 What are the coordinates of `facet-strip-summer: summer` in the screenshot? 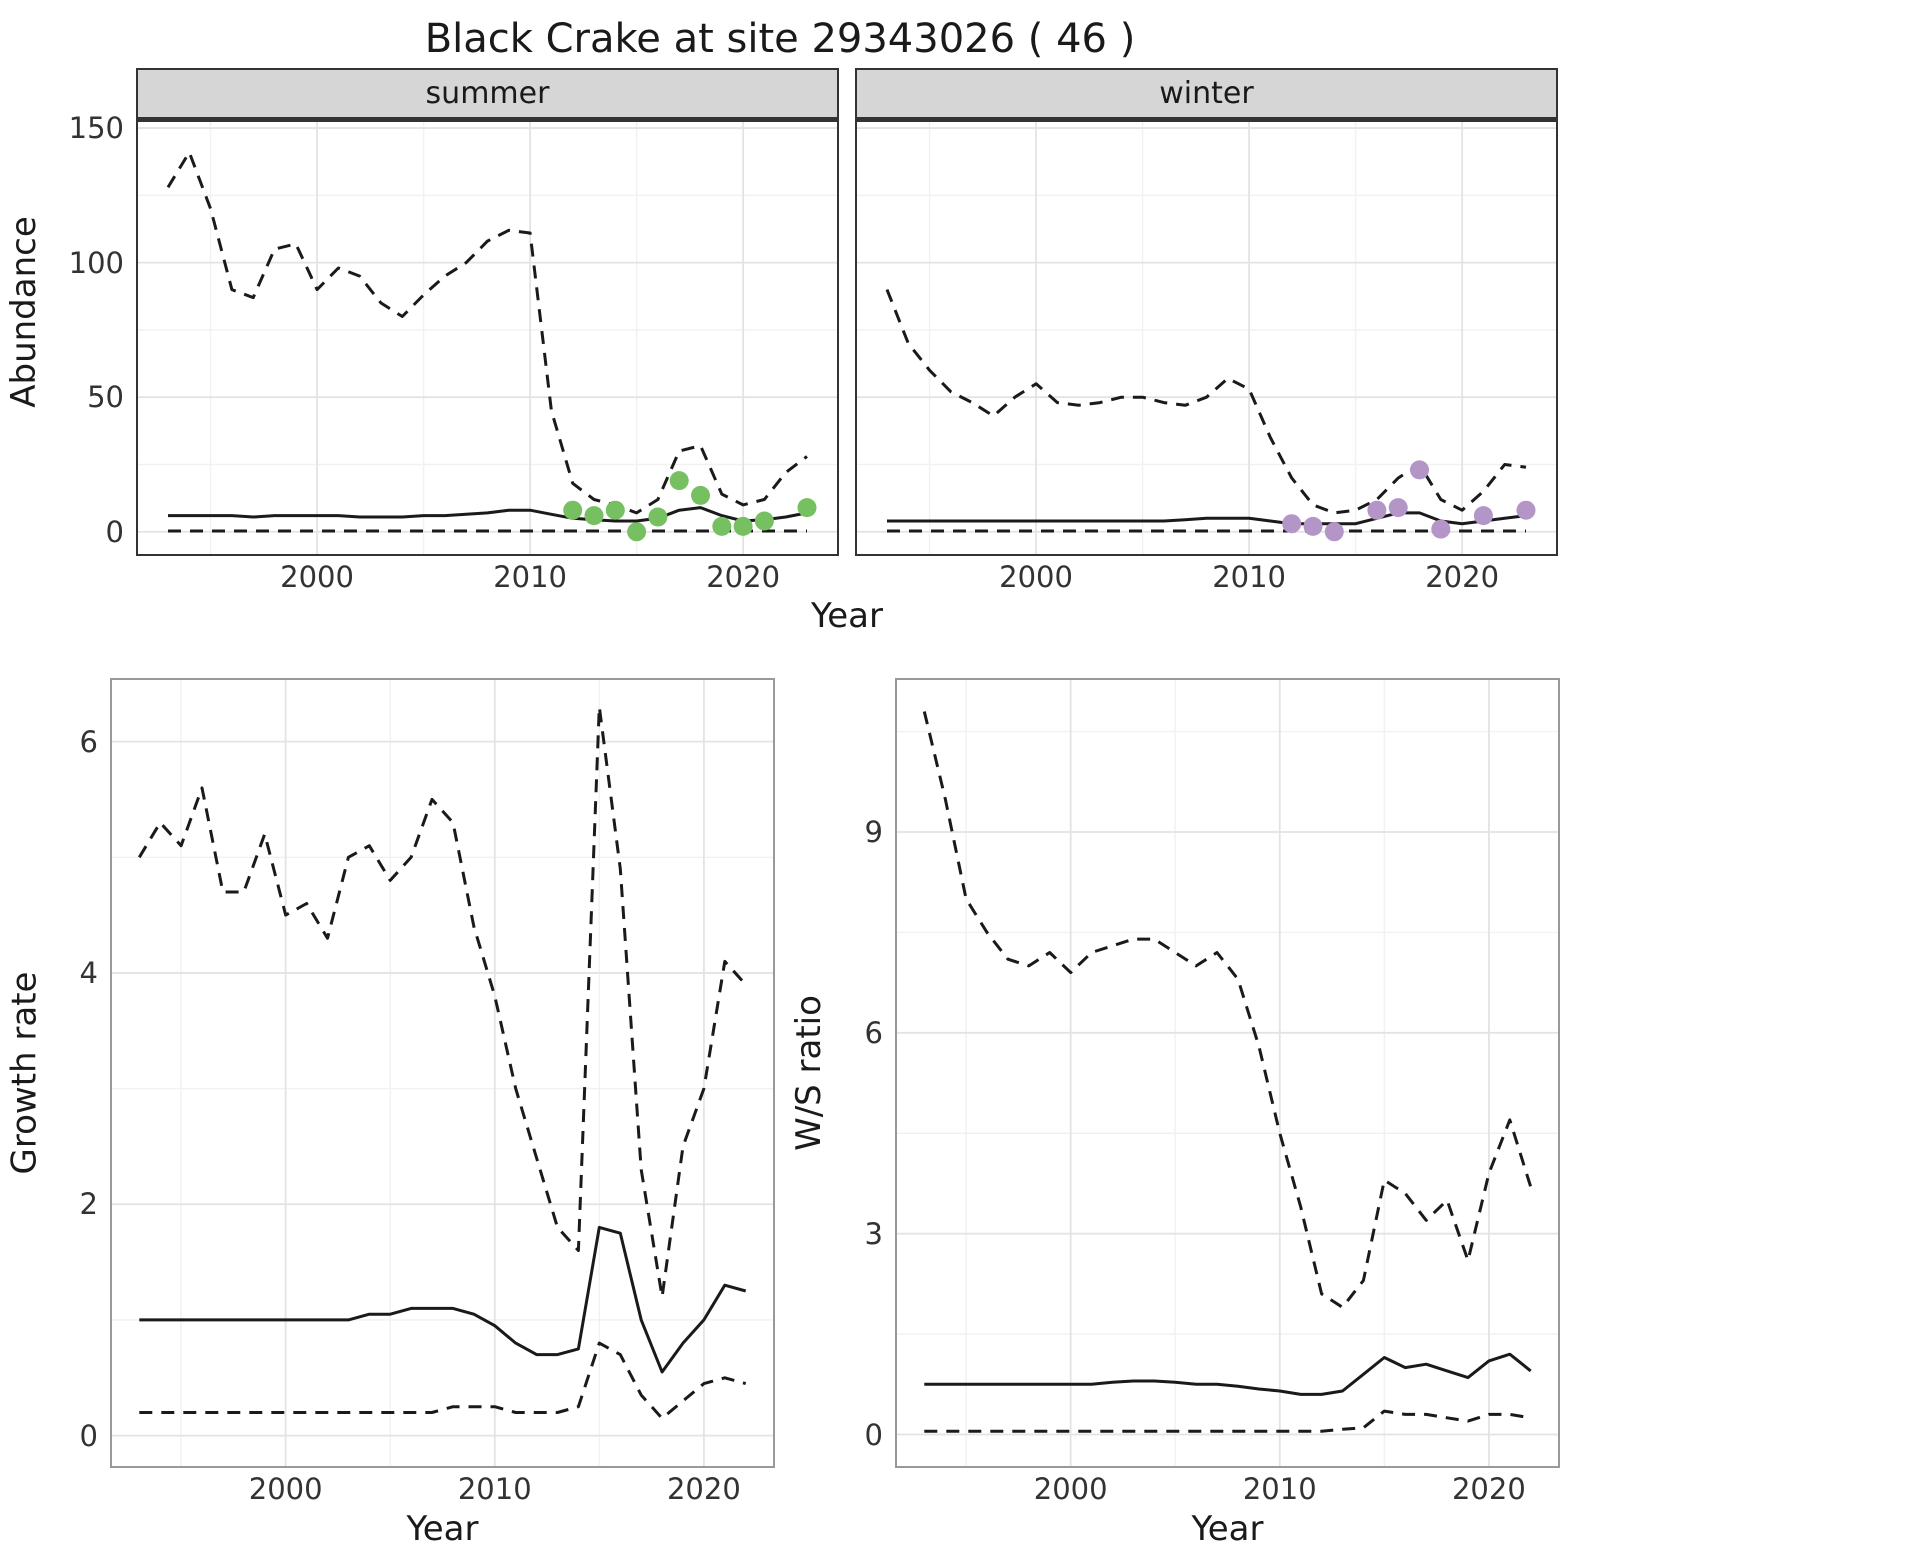 It's located at (487, 94).